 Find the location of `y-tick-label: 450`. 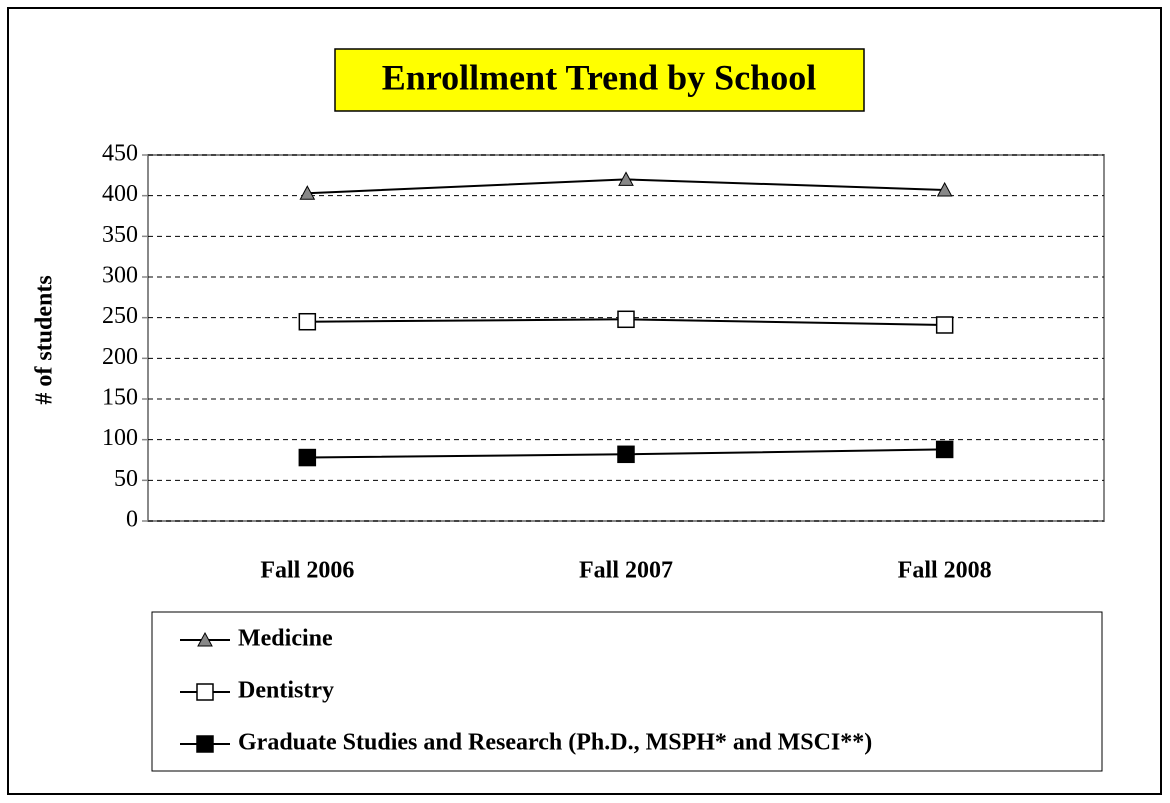

y-tick-label: 450 is located at coordinates (120, 154).